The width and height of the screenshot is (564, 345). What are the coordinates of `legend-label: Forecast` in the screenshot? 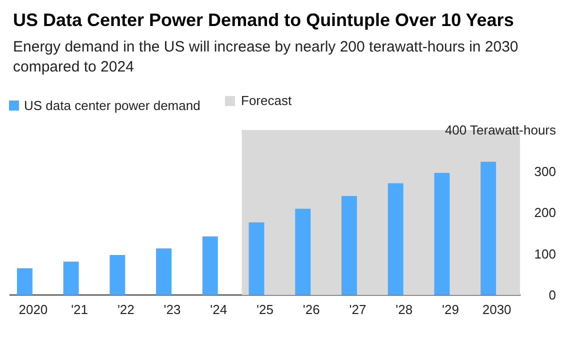 It's located at (266, 100).